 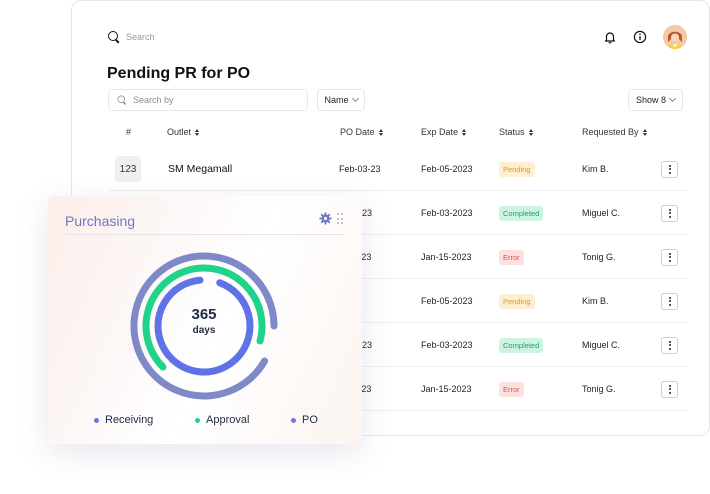 What do you see at coordinates (179, 73) in the screenshot?
I see `page-title: Pending PR for PO` at bounding box center [179, 73].